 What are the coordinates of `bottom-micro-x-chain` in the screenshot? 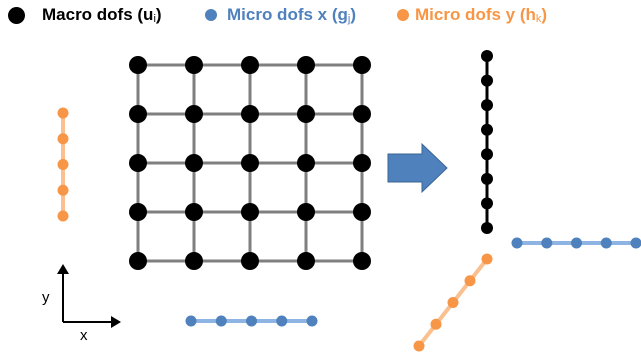 It's located at (251, 321).